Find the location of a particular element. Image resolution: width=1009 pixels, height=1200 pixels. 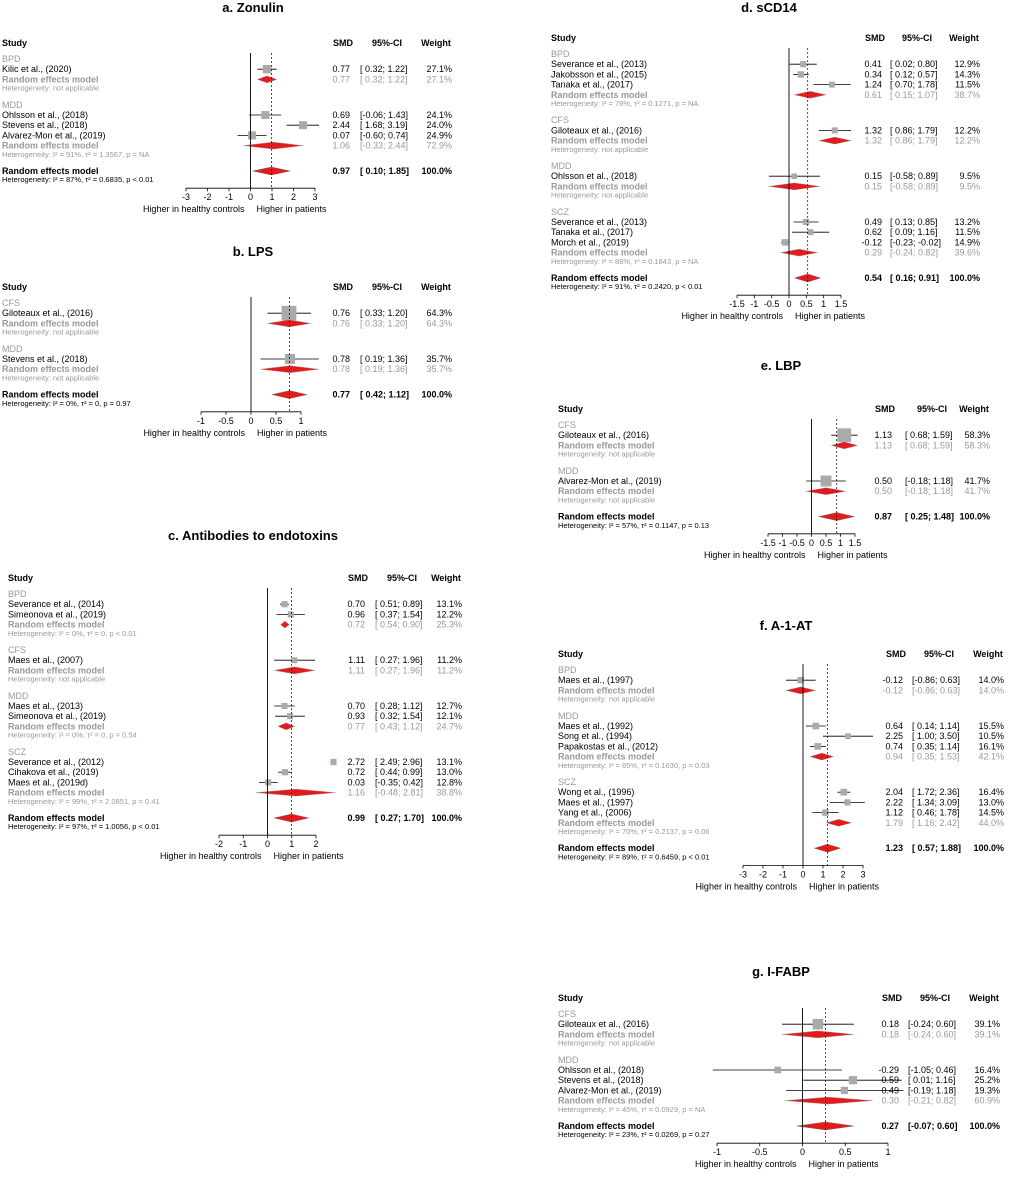

weight-value: 42.1% is located at coordinates (991, 757).